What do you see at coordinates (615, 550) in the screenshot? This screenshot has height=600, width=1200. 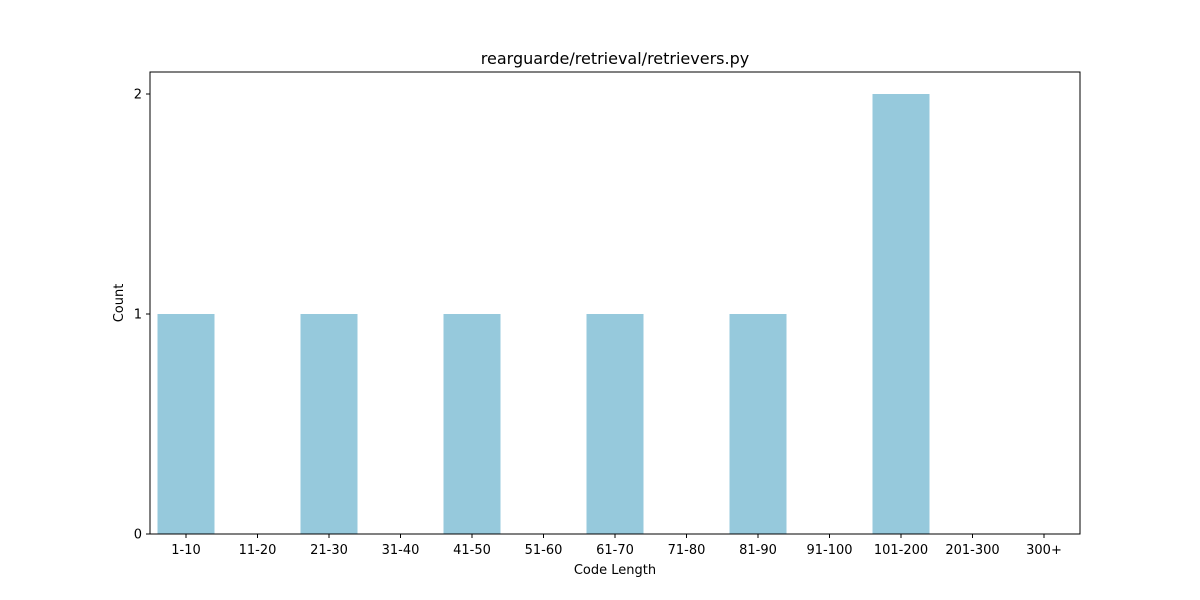 I see `x-tick-label: 61-70` at bounding box center [615, 550].